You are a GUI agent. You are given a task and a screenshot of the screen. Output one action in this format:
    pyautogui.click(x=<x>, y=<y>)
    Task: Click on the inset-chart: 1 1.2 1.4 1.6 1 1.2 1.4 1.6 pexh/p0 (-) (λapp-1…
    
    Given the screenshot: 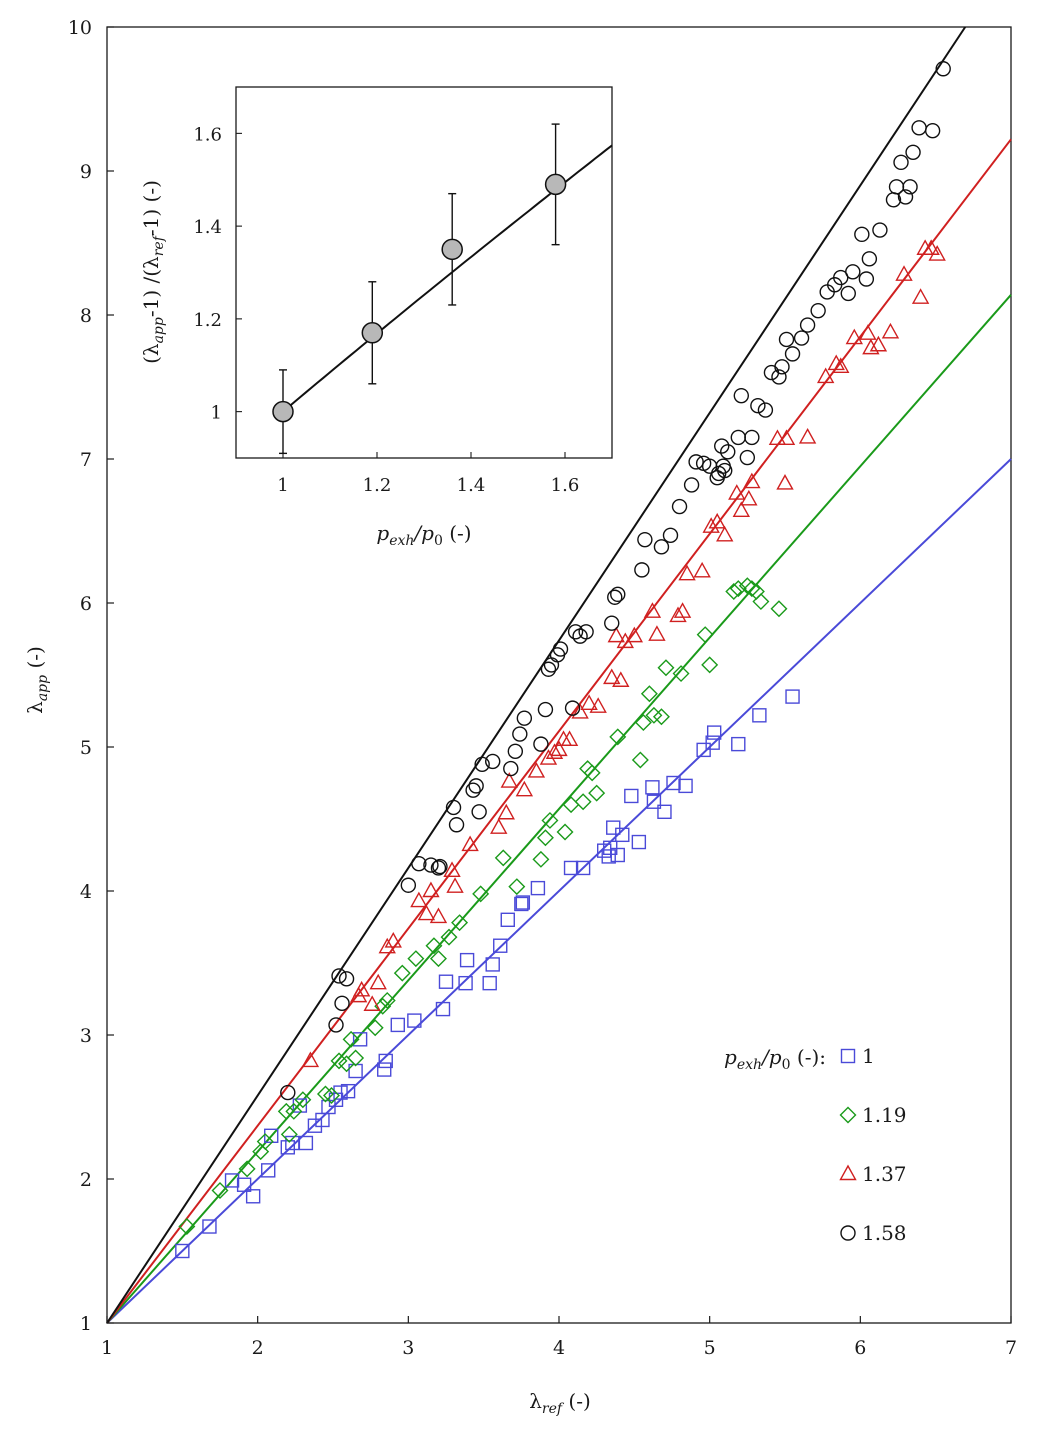 What is the action you would take?
    pyautogui.click(x=376, y=317)
    